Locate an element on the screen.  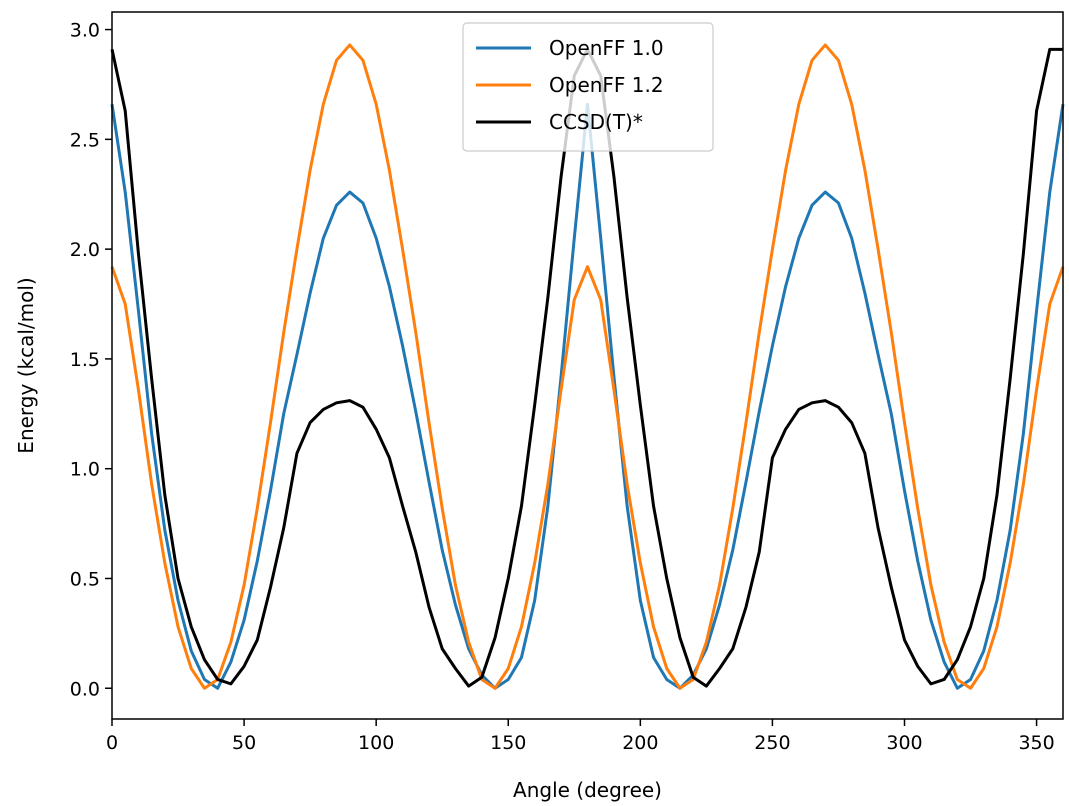
legend-label-1: OpenFF 1.0 is located at coordinates (606, 48).